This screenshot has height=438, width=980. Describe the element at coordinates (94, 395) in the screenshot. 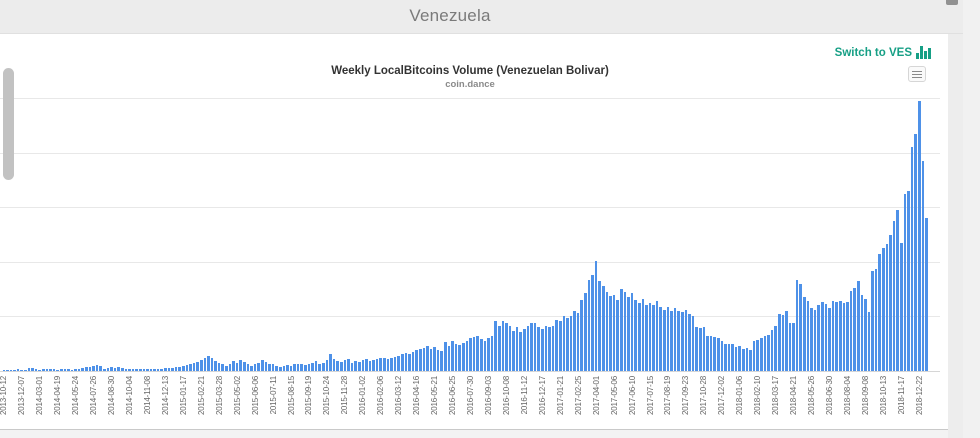

I see `x-tick-label: 2014-07-26` at that location.